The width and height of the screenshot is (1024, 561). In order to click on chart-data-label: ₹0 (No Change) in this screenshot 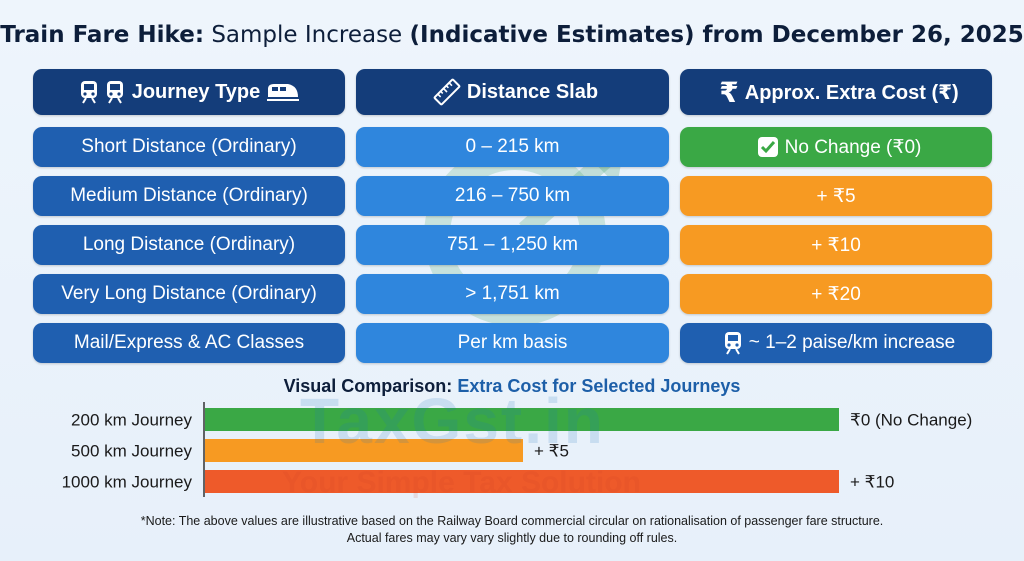, I will do `click(911, 420)`.